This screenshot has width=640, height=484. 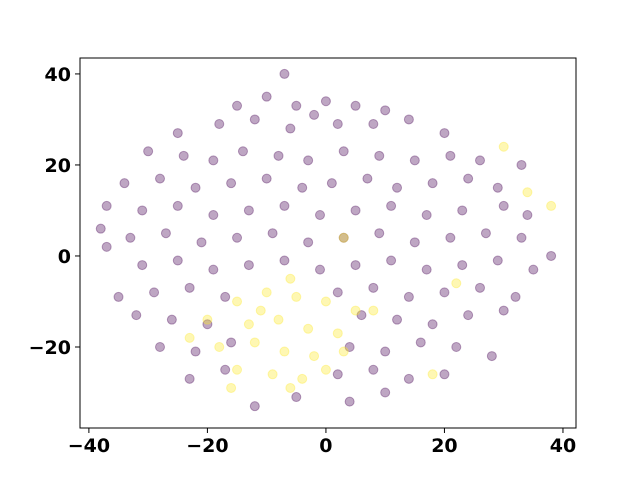 What do you see at coordinates (563, 446) in the screenshot?
I see `x-tick-label: 40` at bounding box center [563, 446].